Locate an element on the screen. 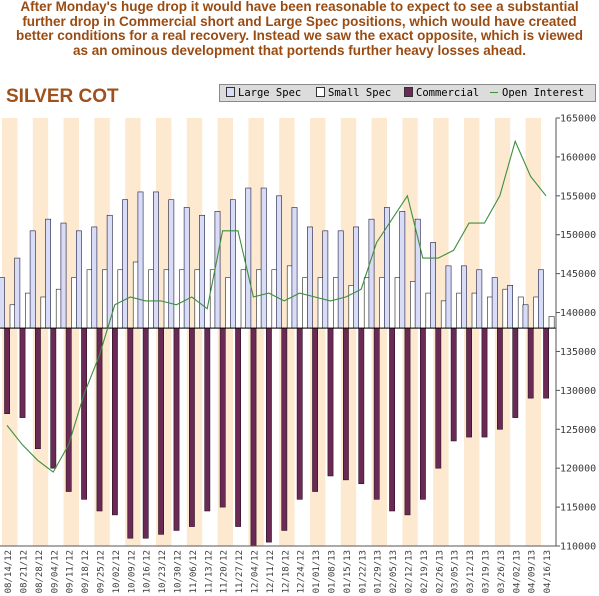 The width and height of the screenshot is (599, 596). y-tick-label: 125000 is located at coordinates (578, 430).